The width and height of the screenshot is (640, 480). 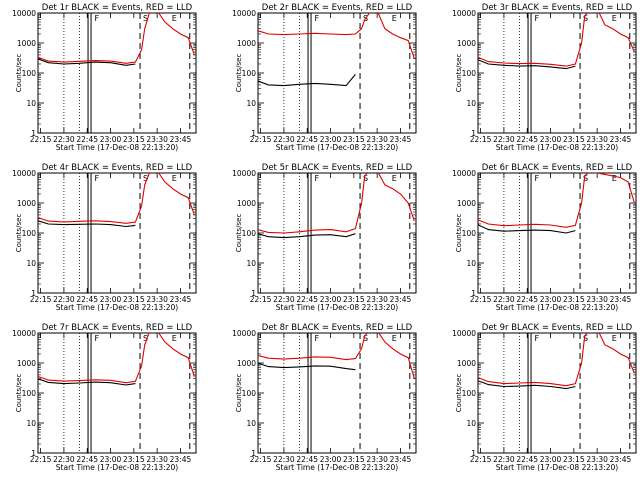 I want to click on panel-title: Det 1r BLACK = Events, RED = LLD, so click(x=117, y=8).